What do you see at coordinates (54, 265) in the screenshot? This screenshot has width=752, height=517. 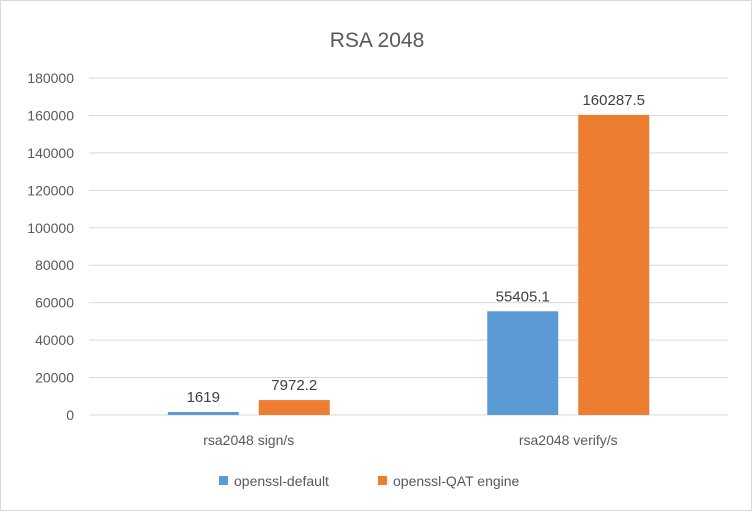 I see `y-tick-label: 80000` at bounding box center [54, 265].